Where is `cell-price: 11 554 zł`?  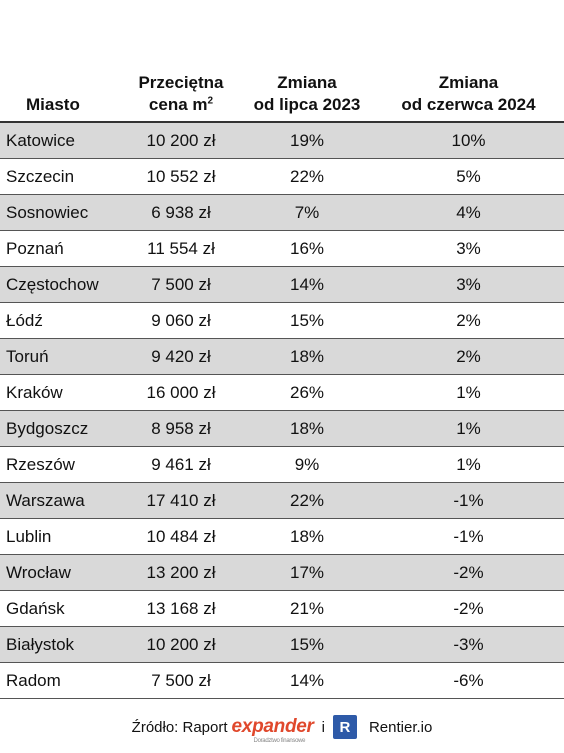 cell-price: 11 554 zł is located at coordinates (181, 248).